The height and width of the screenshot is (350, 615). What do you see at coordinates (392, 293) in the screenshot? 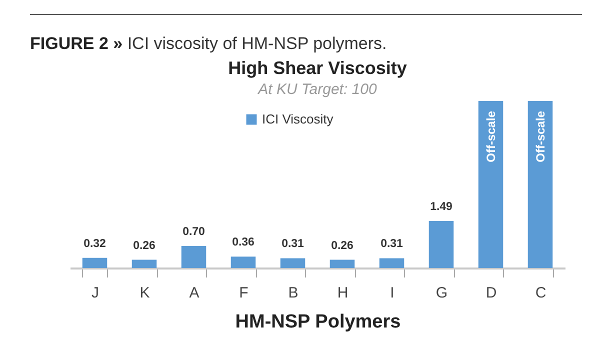
I see `x-tick-label: I` at bounding box center [392, 293].